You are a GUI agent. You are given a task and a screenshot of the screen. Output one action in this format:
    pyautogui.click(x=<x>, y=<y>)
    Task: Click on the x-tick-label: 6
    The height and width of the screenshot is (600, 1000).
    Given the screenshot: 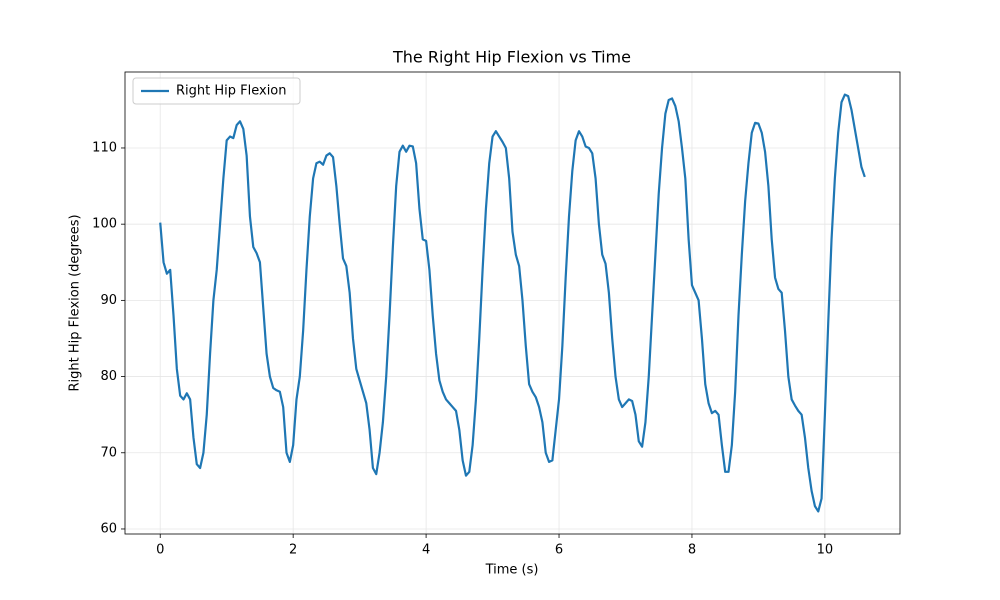 What is the action you would take?
    pyautogui.click(x=559, y=550)
    